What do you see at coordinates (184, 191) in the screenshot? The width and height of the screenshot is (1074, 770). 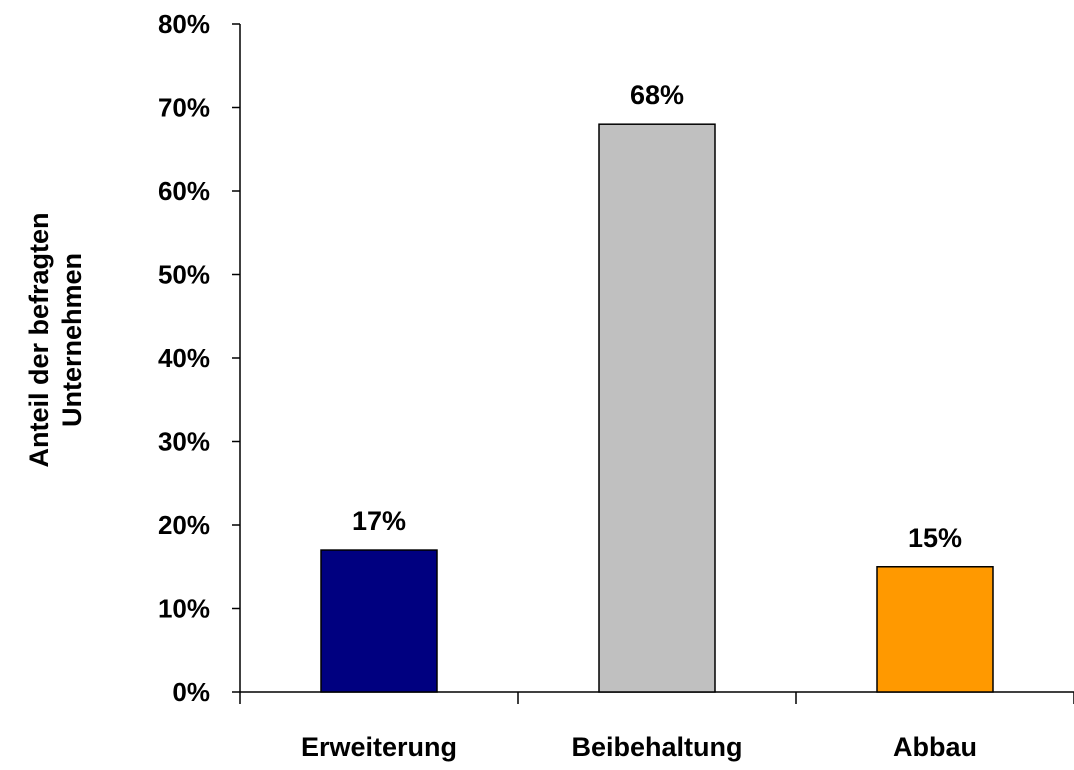 I see `y-tick-label: 60%` at bounding box center [184, 191].